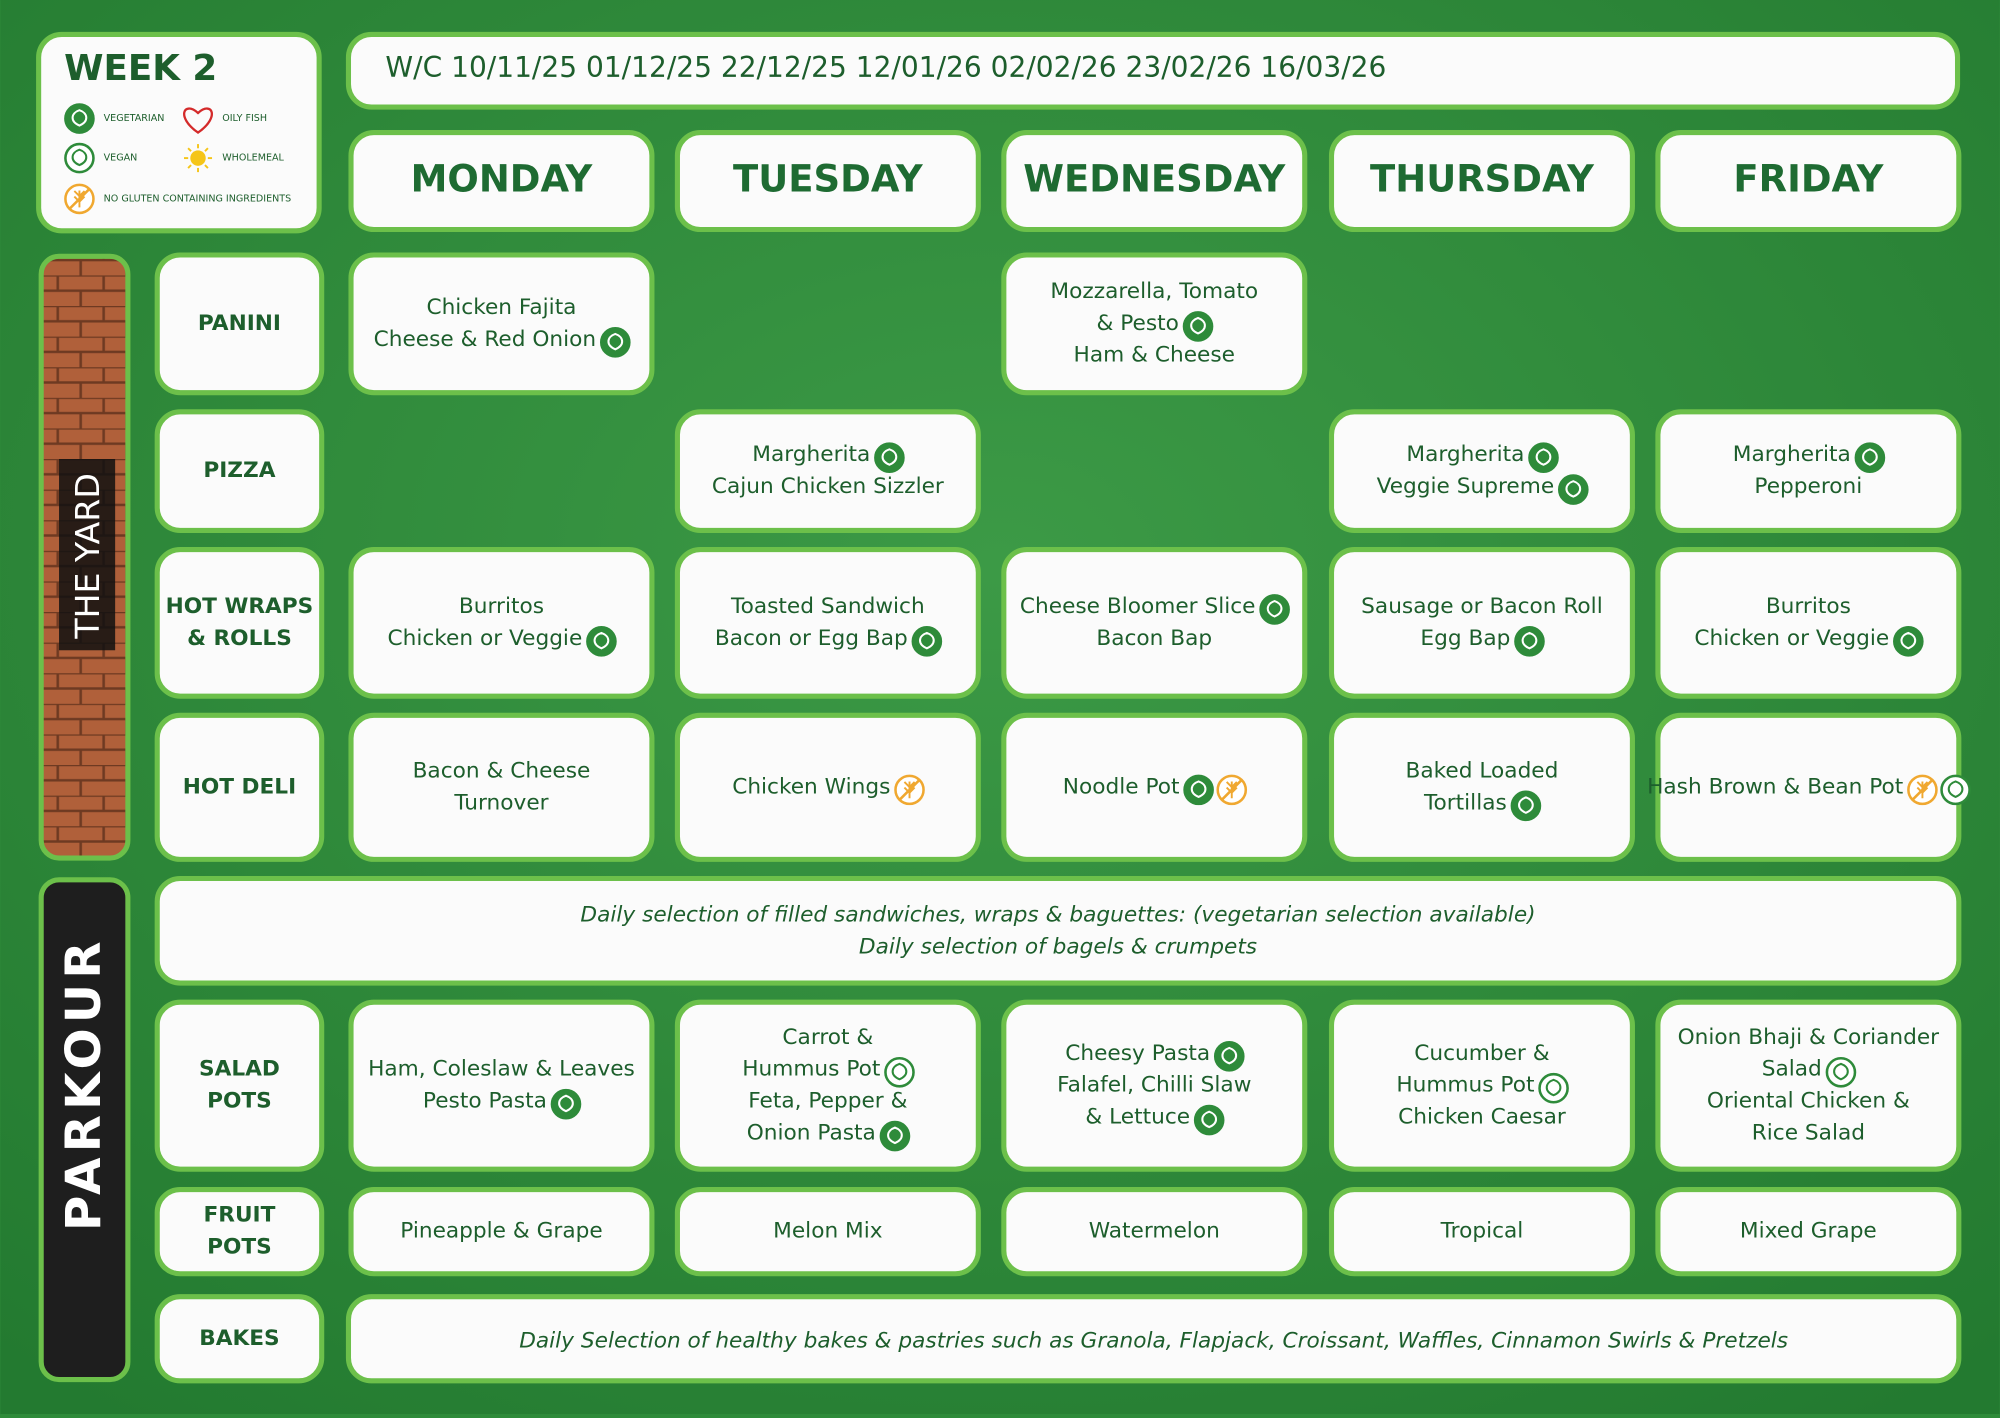 The width and height of the screenshot is (2000, 1418). What do you see at coordinates (1481, 1053) in the screenshot?
I see `menu-item: Cucumber &` at bounding box center [1481, 1053].